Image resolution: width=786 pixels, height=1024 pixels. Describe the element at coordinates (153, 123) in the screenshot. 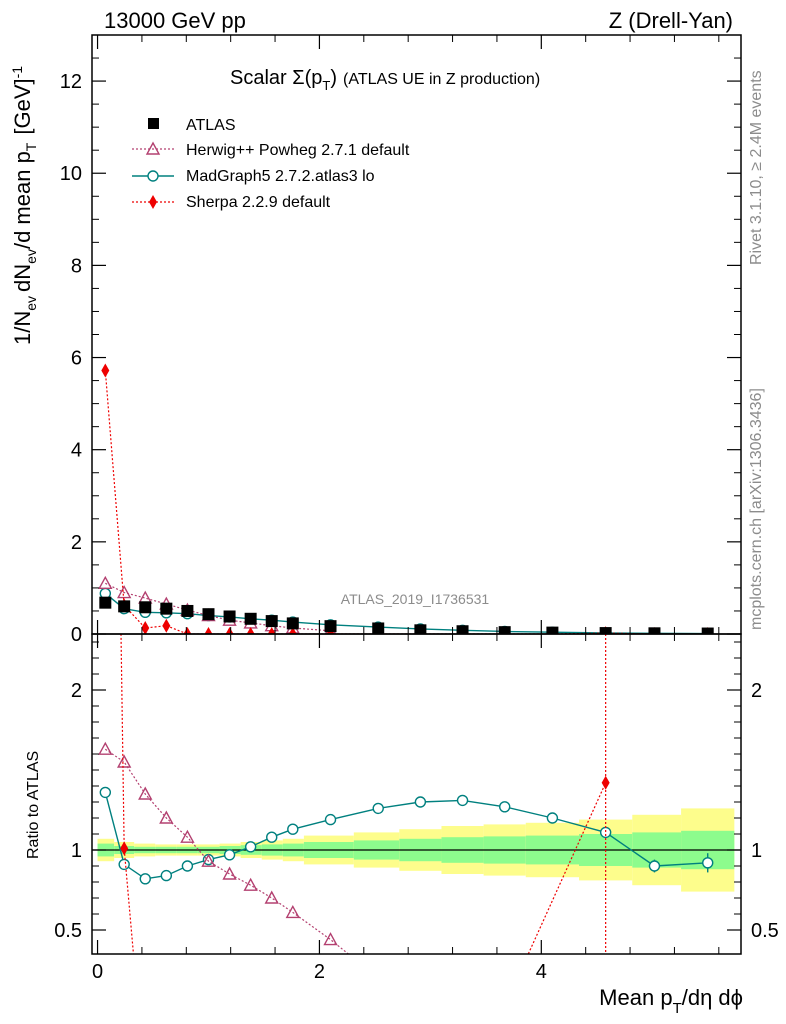

I see `legend-marker-atlas` at that location.